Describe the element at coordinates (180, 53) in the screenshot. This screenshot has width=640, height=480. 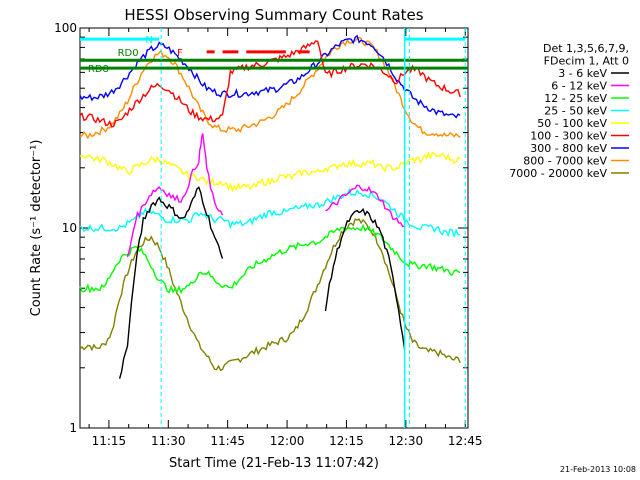
I see `flag-annotation: F` at that location.